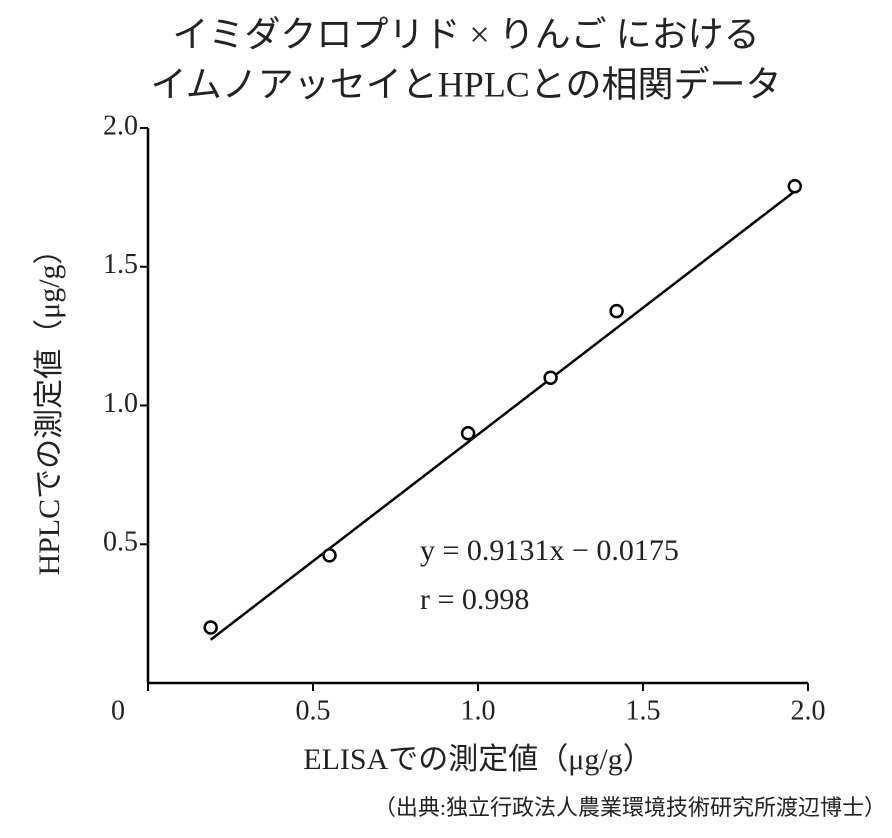 Image resolution: width=892 pixels, height=838 pixels. I want to click on y-tick-label: 0.5, so click(120, 542).